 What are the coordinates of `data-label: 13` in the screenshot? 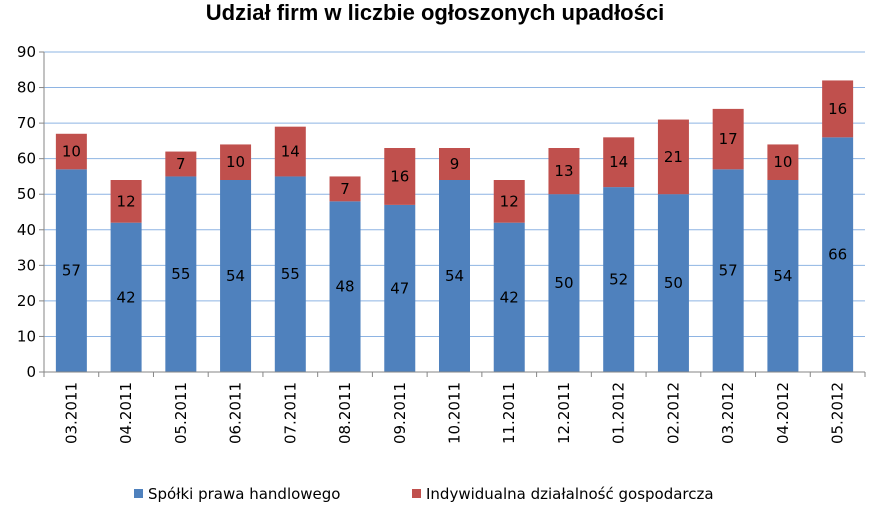 It's located at (563, 171).